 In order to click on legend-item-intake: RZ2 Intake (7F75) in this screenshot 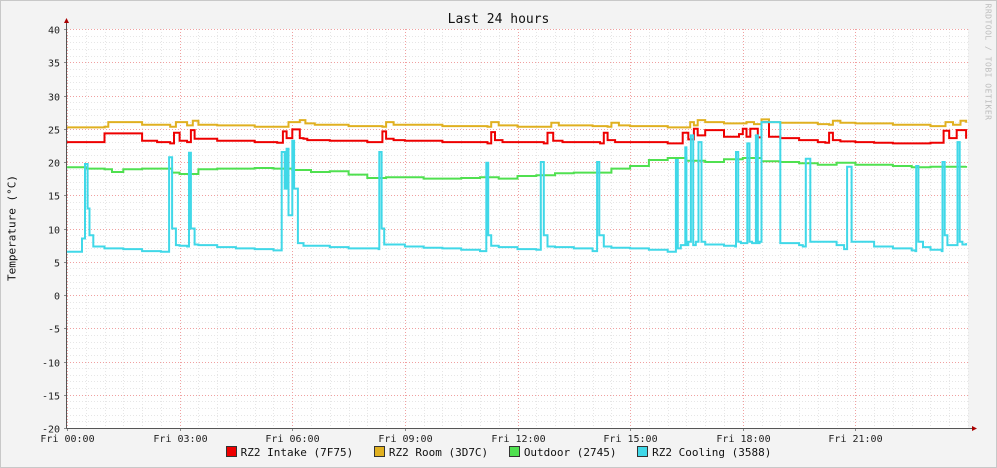, I will do `click(289, 452)`.